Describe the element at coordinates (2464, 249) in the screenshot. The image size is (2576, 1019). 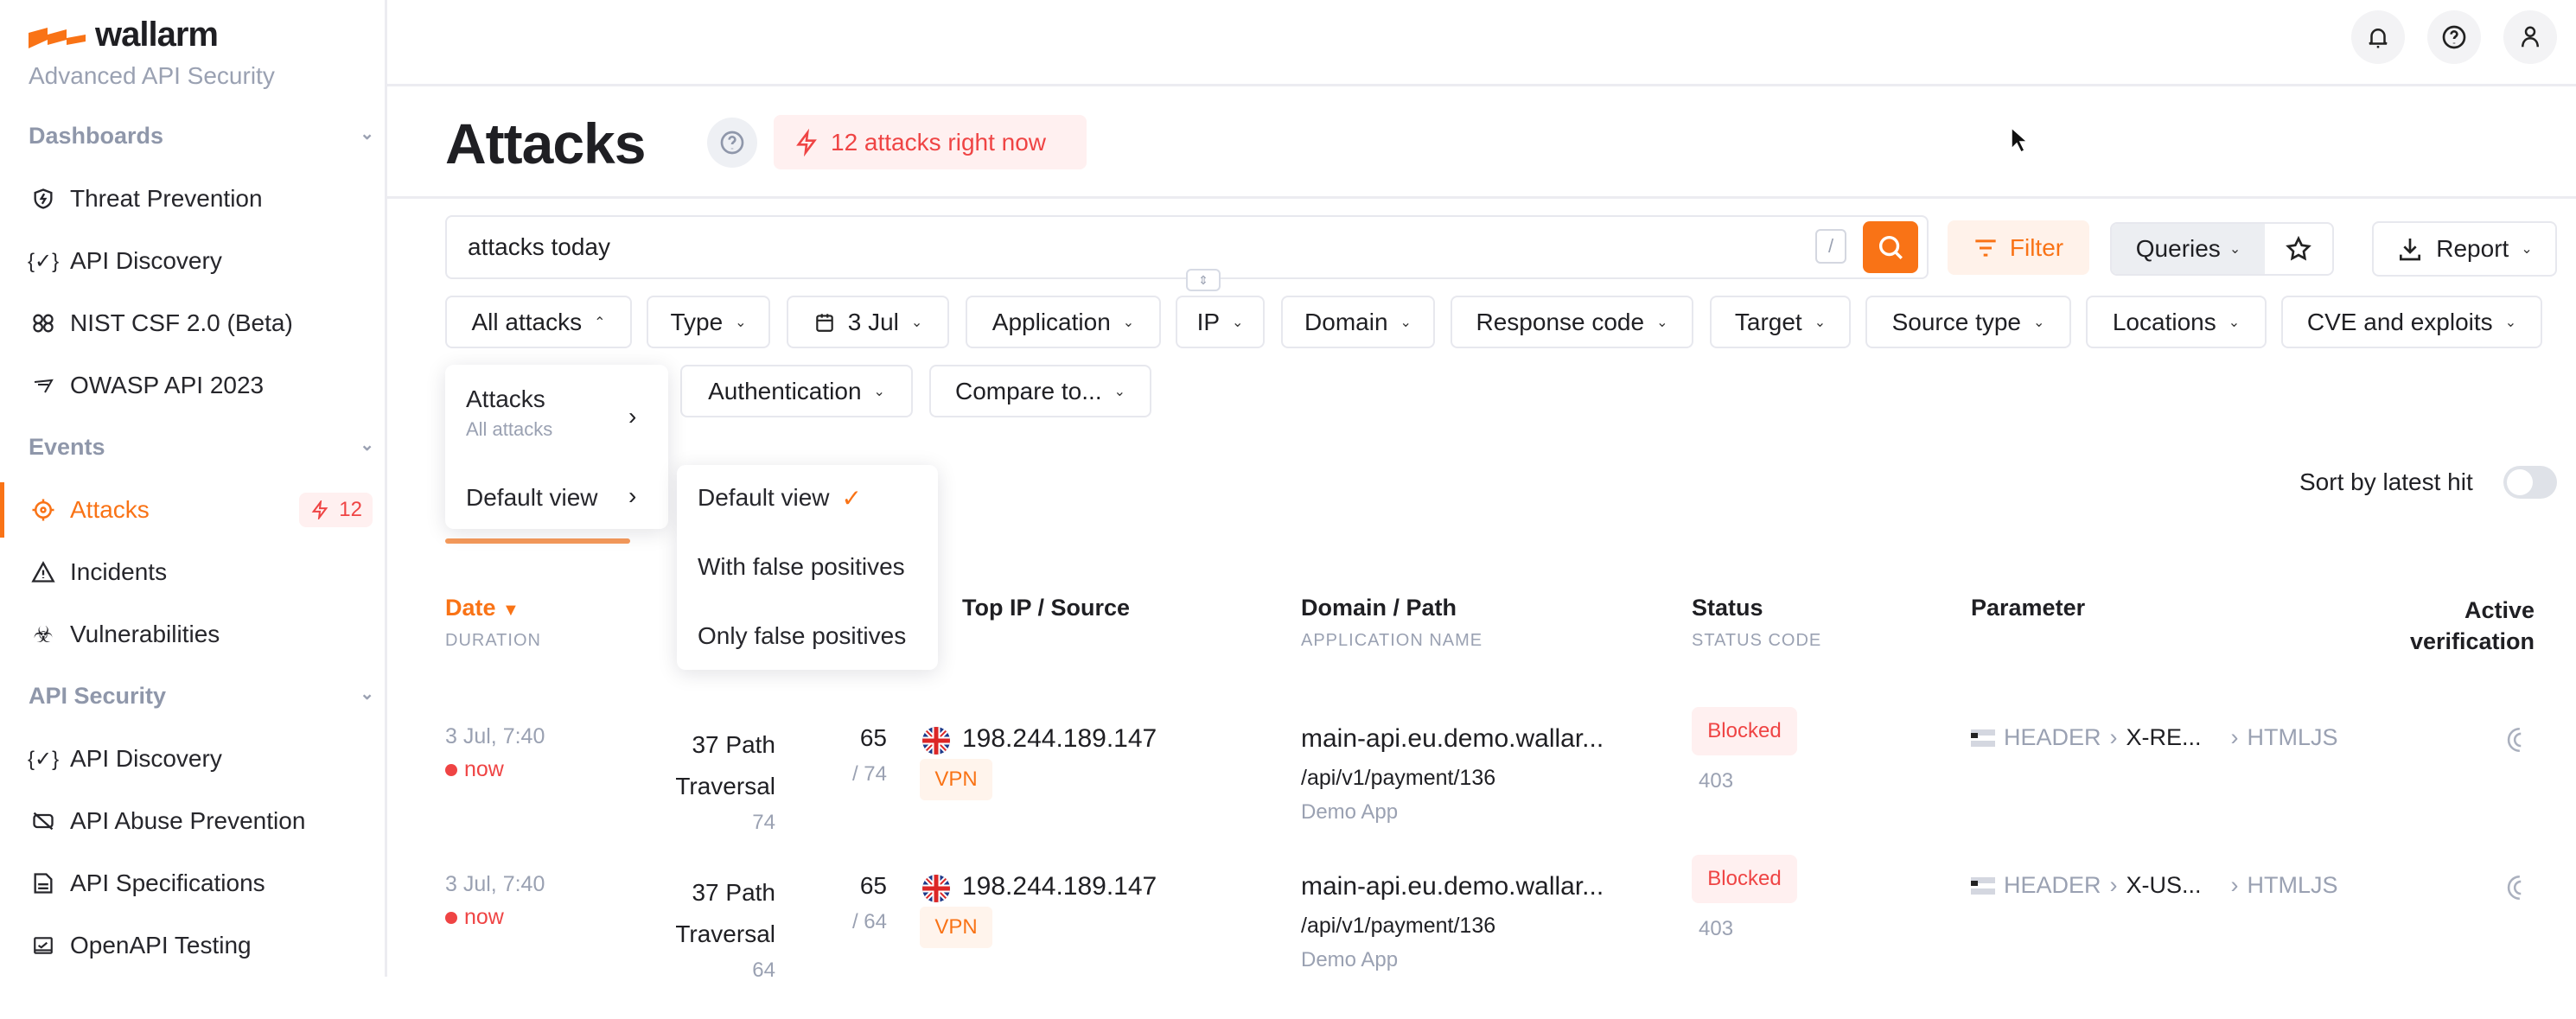
I see `report-button: Report ⌄` at that location.